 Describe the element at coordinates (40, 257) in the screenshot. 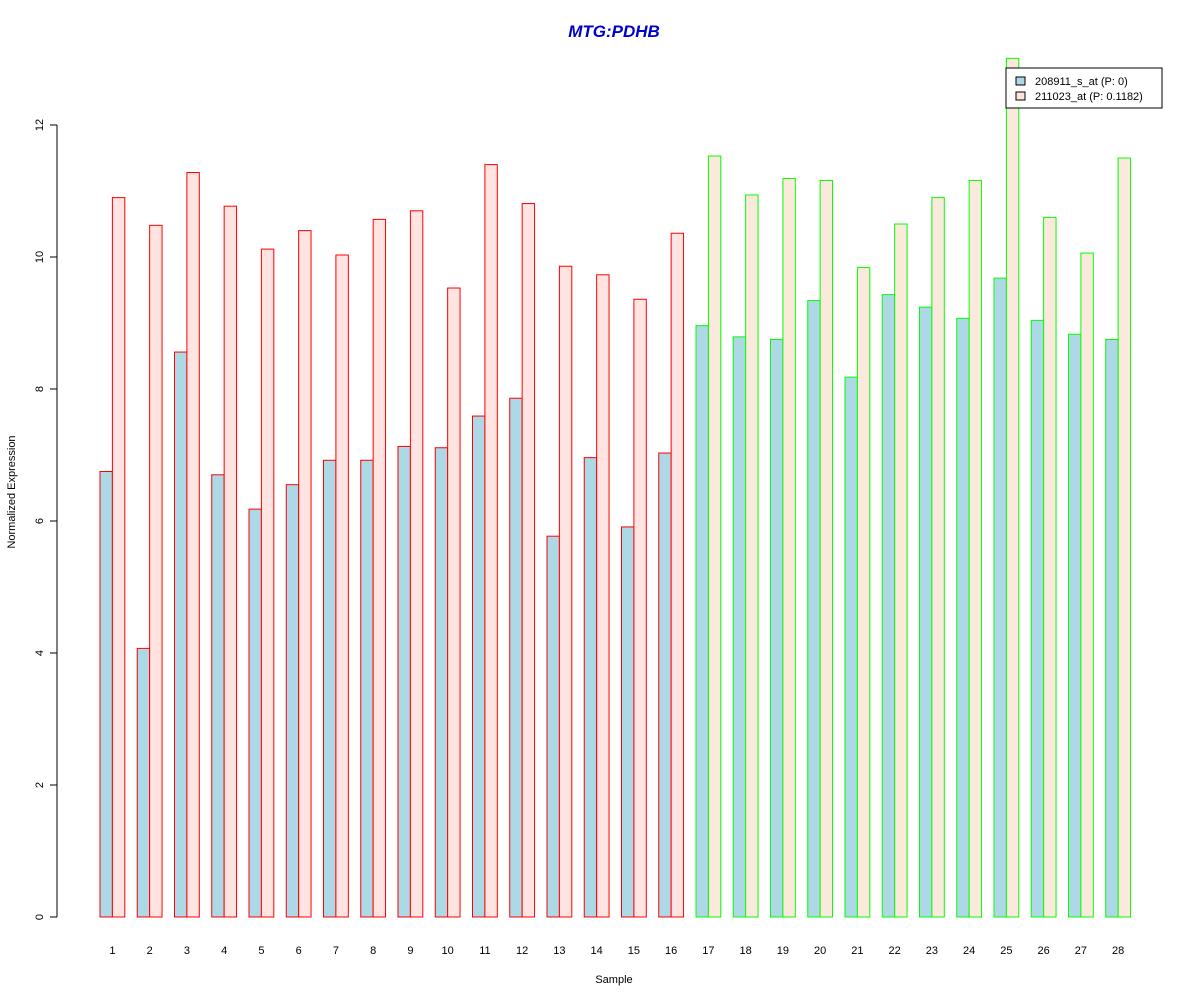

I see `y-axis-tick-label: 10` at that location.